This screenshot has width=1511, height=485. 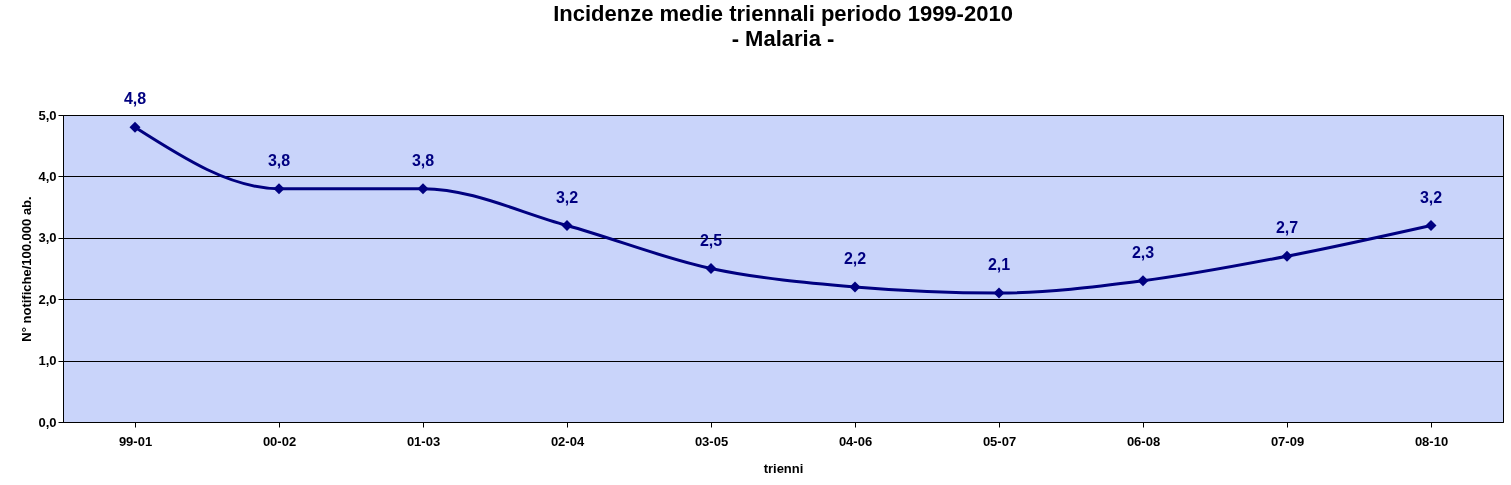 I want to click on y-tick-label: 2,0, so click(x=47, y=299).